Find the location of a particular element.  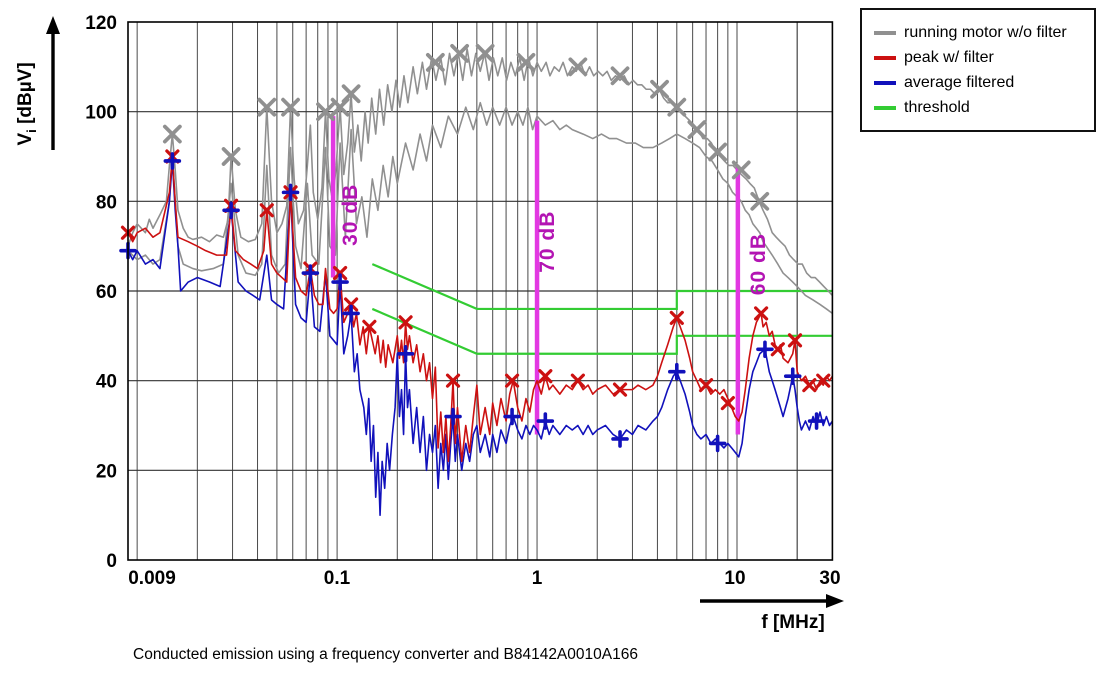

y-axis-arrow is located at coordinates (53, 83).